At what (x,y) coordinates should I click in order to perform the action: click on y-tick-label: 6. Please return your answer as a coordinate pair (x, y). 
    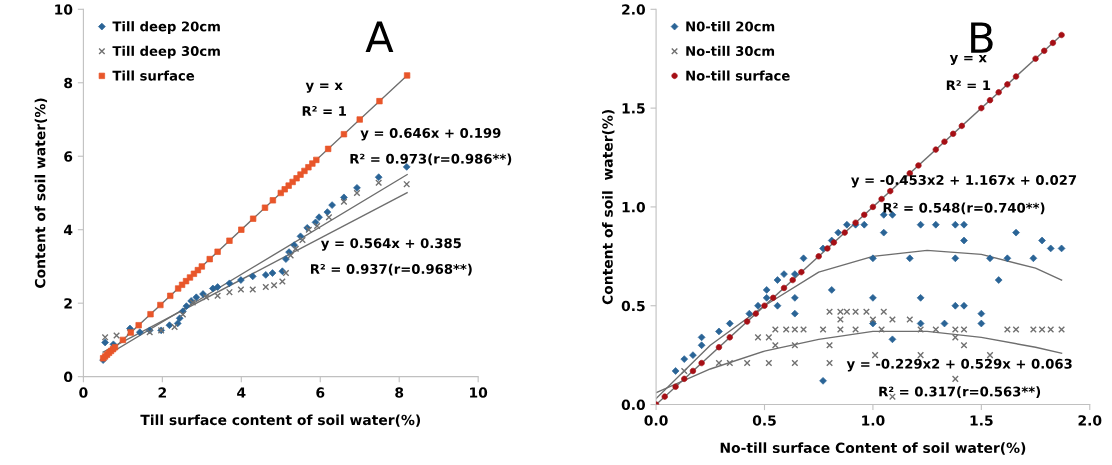
    Looking at the image, I should click on (68, 156).